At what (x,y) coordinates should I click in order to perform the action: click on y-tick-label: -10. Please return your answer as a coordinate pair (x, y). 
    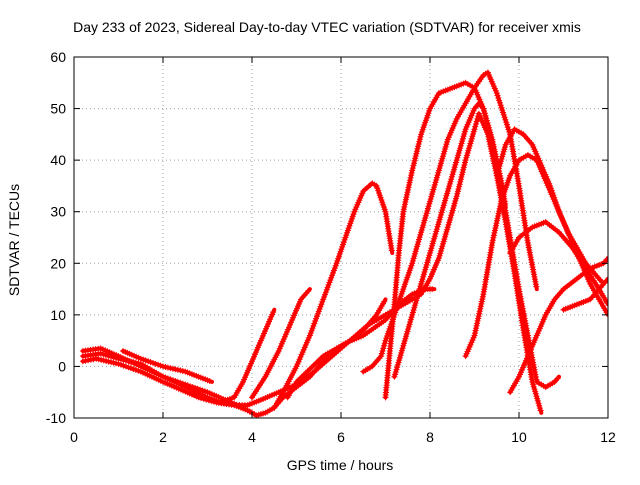
    Looking at the image, I should click on (56, 418).